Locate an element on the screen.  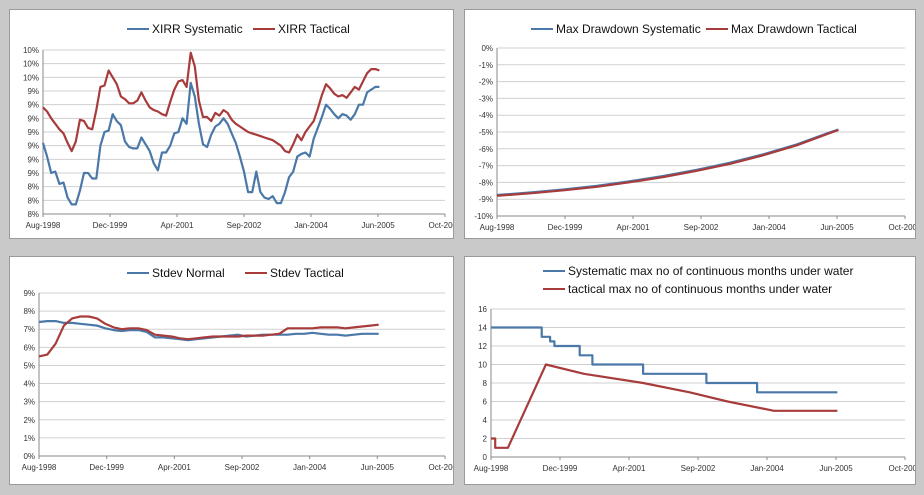
y-tick-label: 6% is located at coordinates (29, 347).